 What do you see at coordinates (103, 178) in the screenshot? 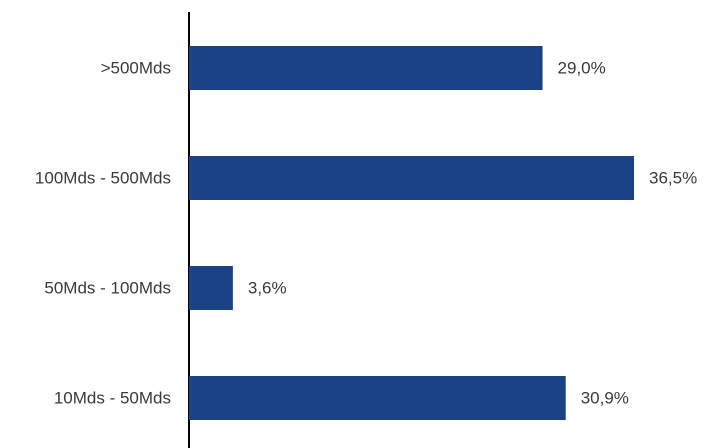
I see `category-label: 100Mds - 500Mds` at bounding box center [103, 178].